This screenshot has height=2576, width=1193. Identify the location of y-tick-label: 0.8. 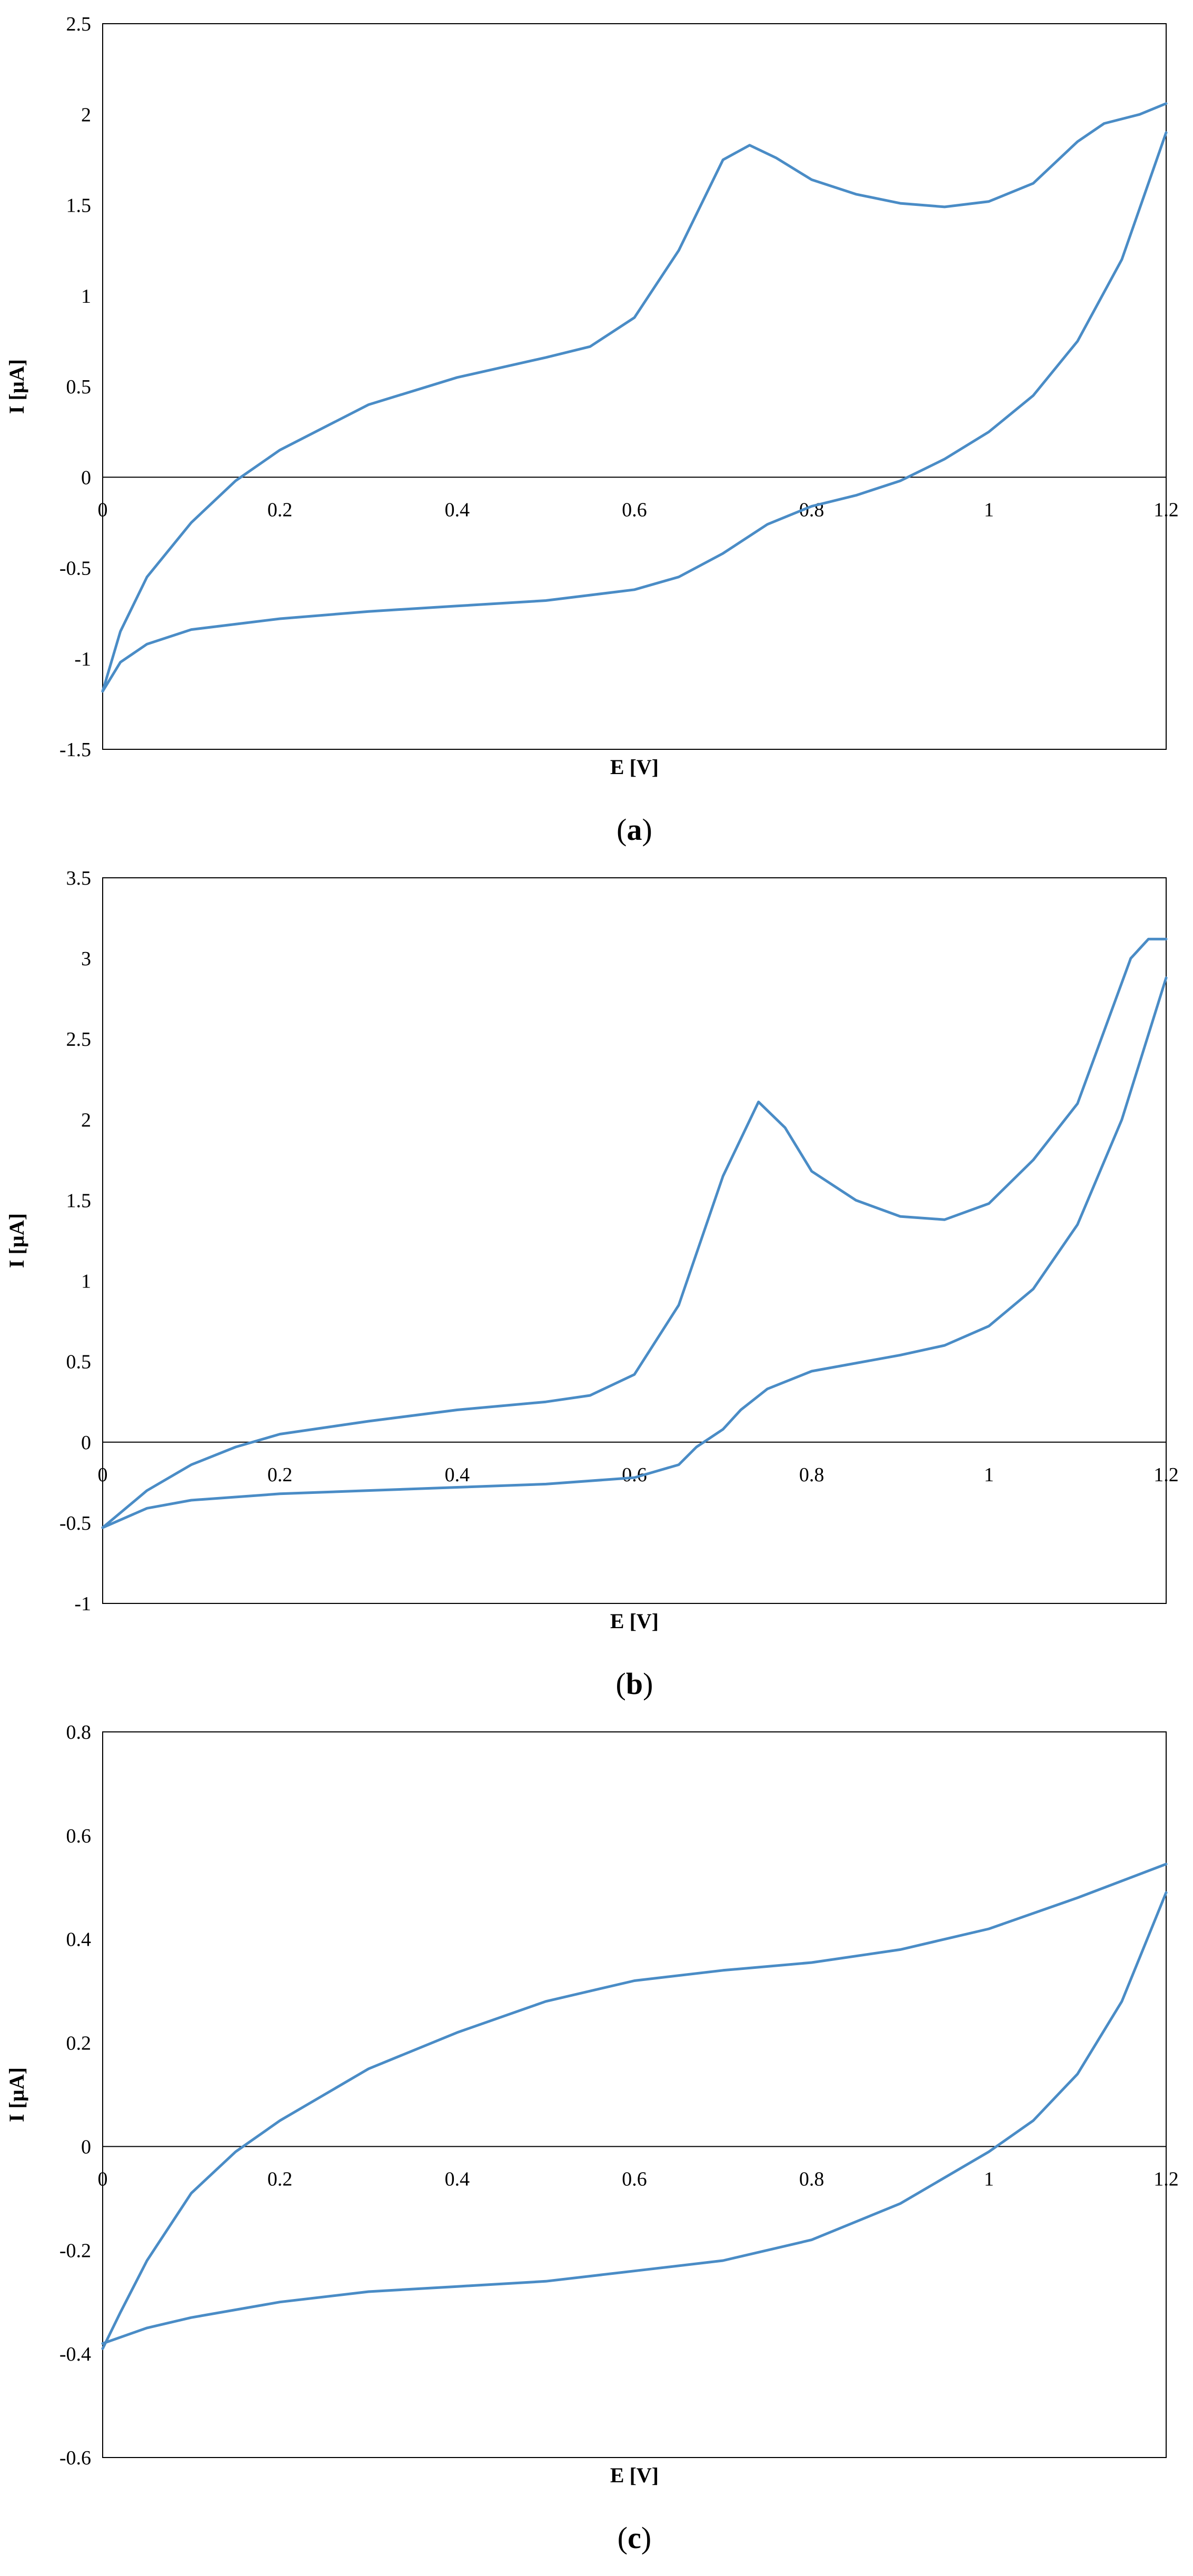
(79, 1732).